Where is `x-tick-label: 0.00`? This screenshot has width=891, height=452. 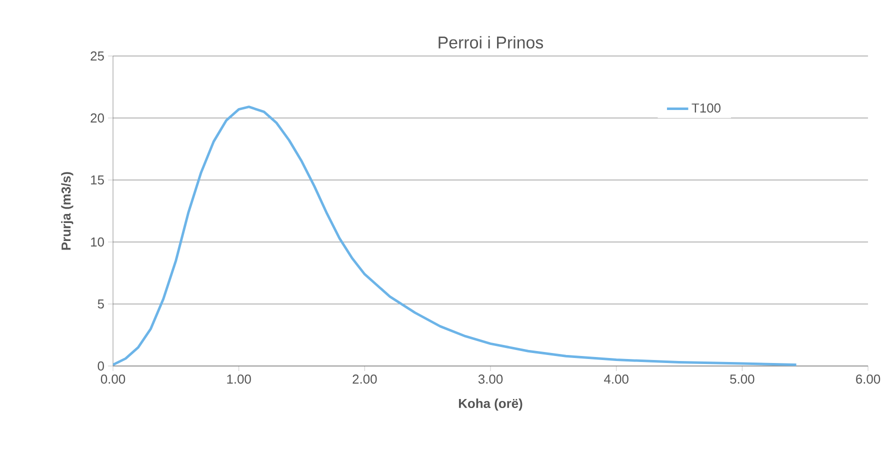
x-tick-label: 0.00 is located at coordinates (113, 379).